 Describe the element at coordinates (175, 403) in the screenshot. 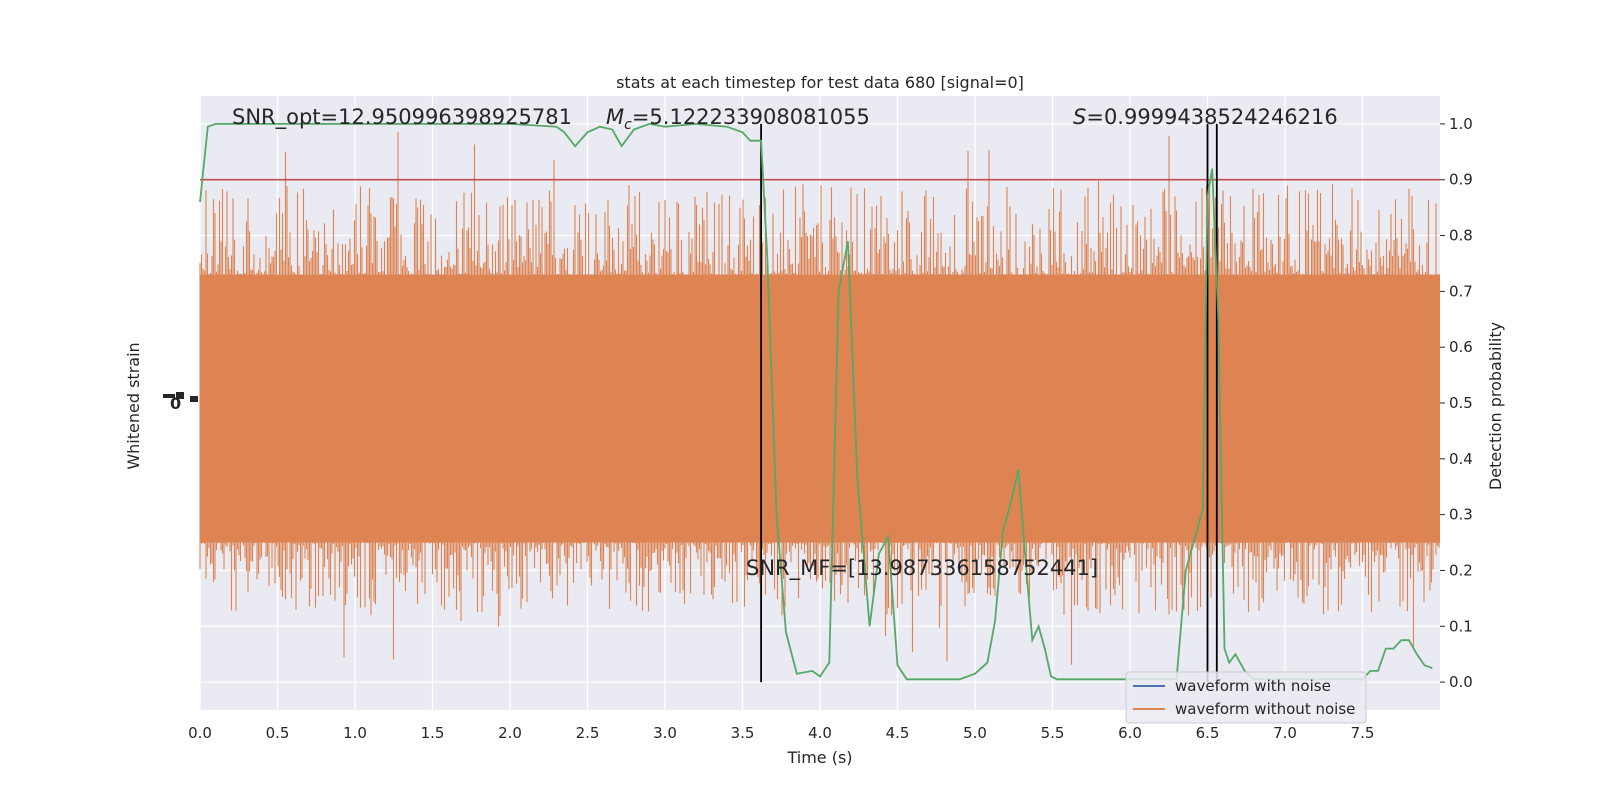

I see `svg-text: 0` at that location.